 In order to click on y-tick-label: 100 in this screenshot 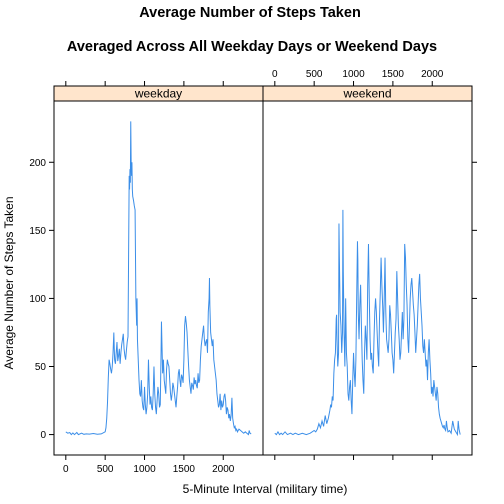, I will do `click(37, 299)`.